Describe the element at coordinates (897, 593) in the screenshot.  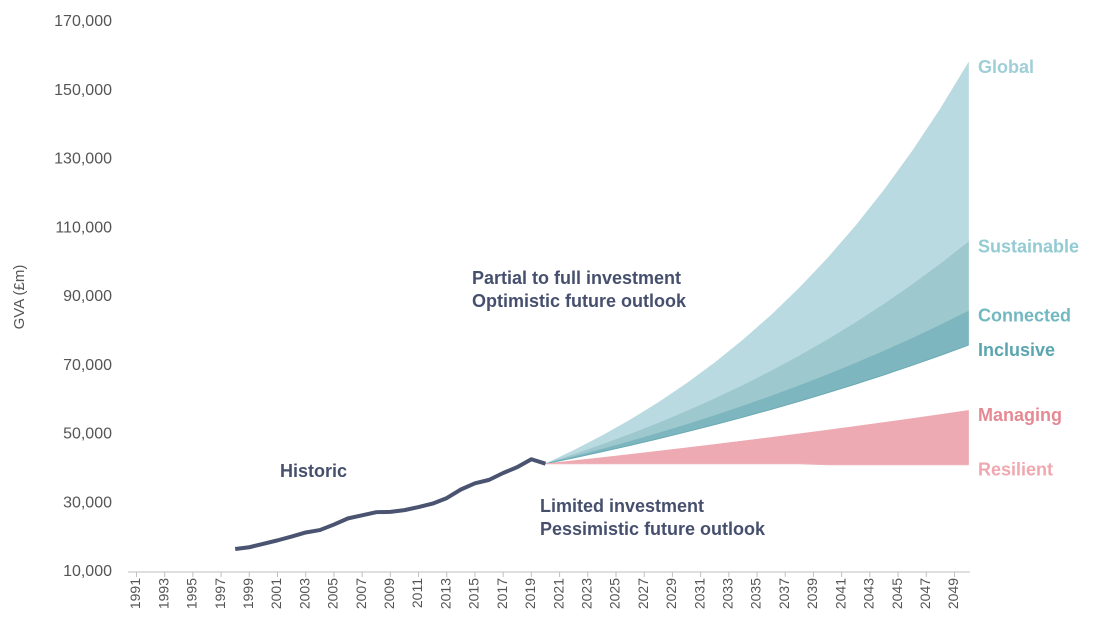
I see `x-tick-label: 2045` at that location.